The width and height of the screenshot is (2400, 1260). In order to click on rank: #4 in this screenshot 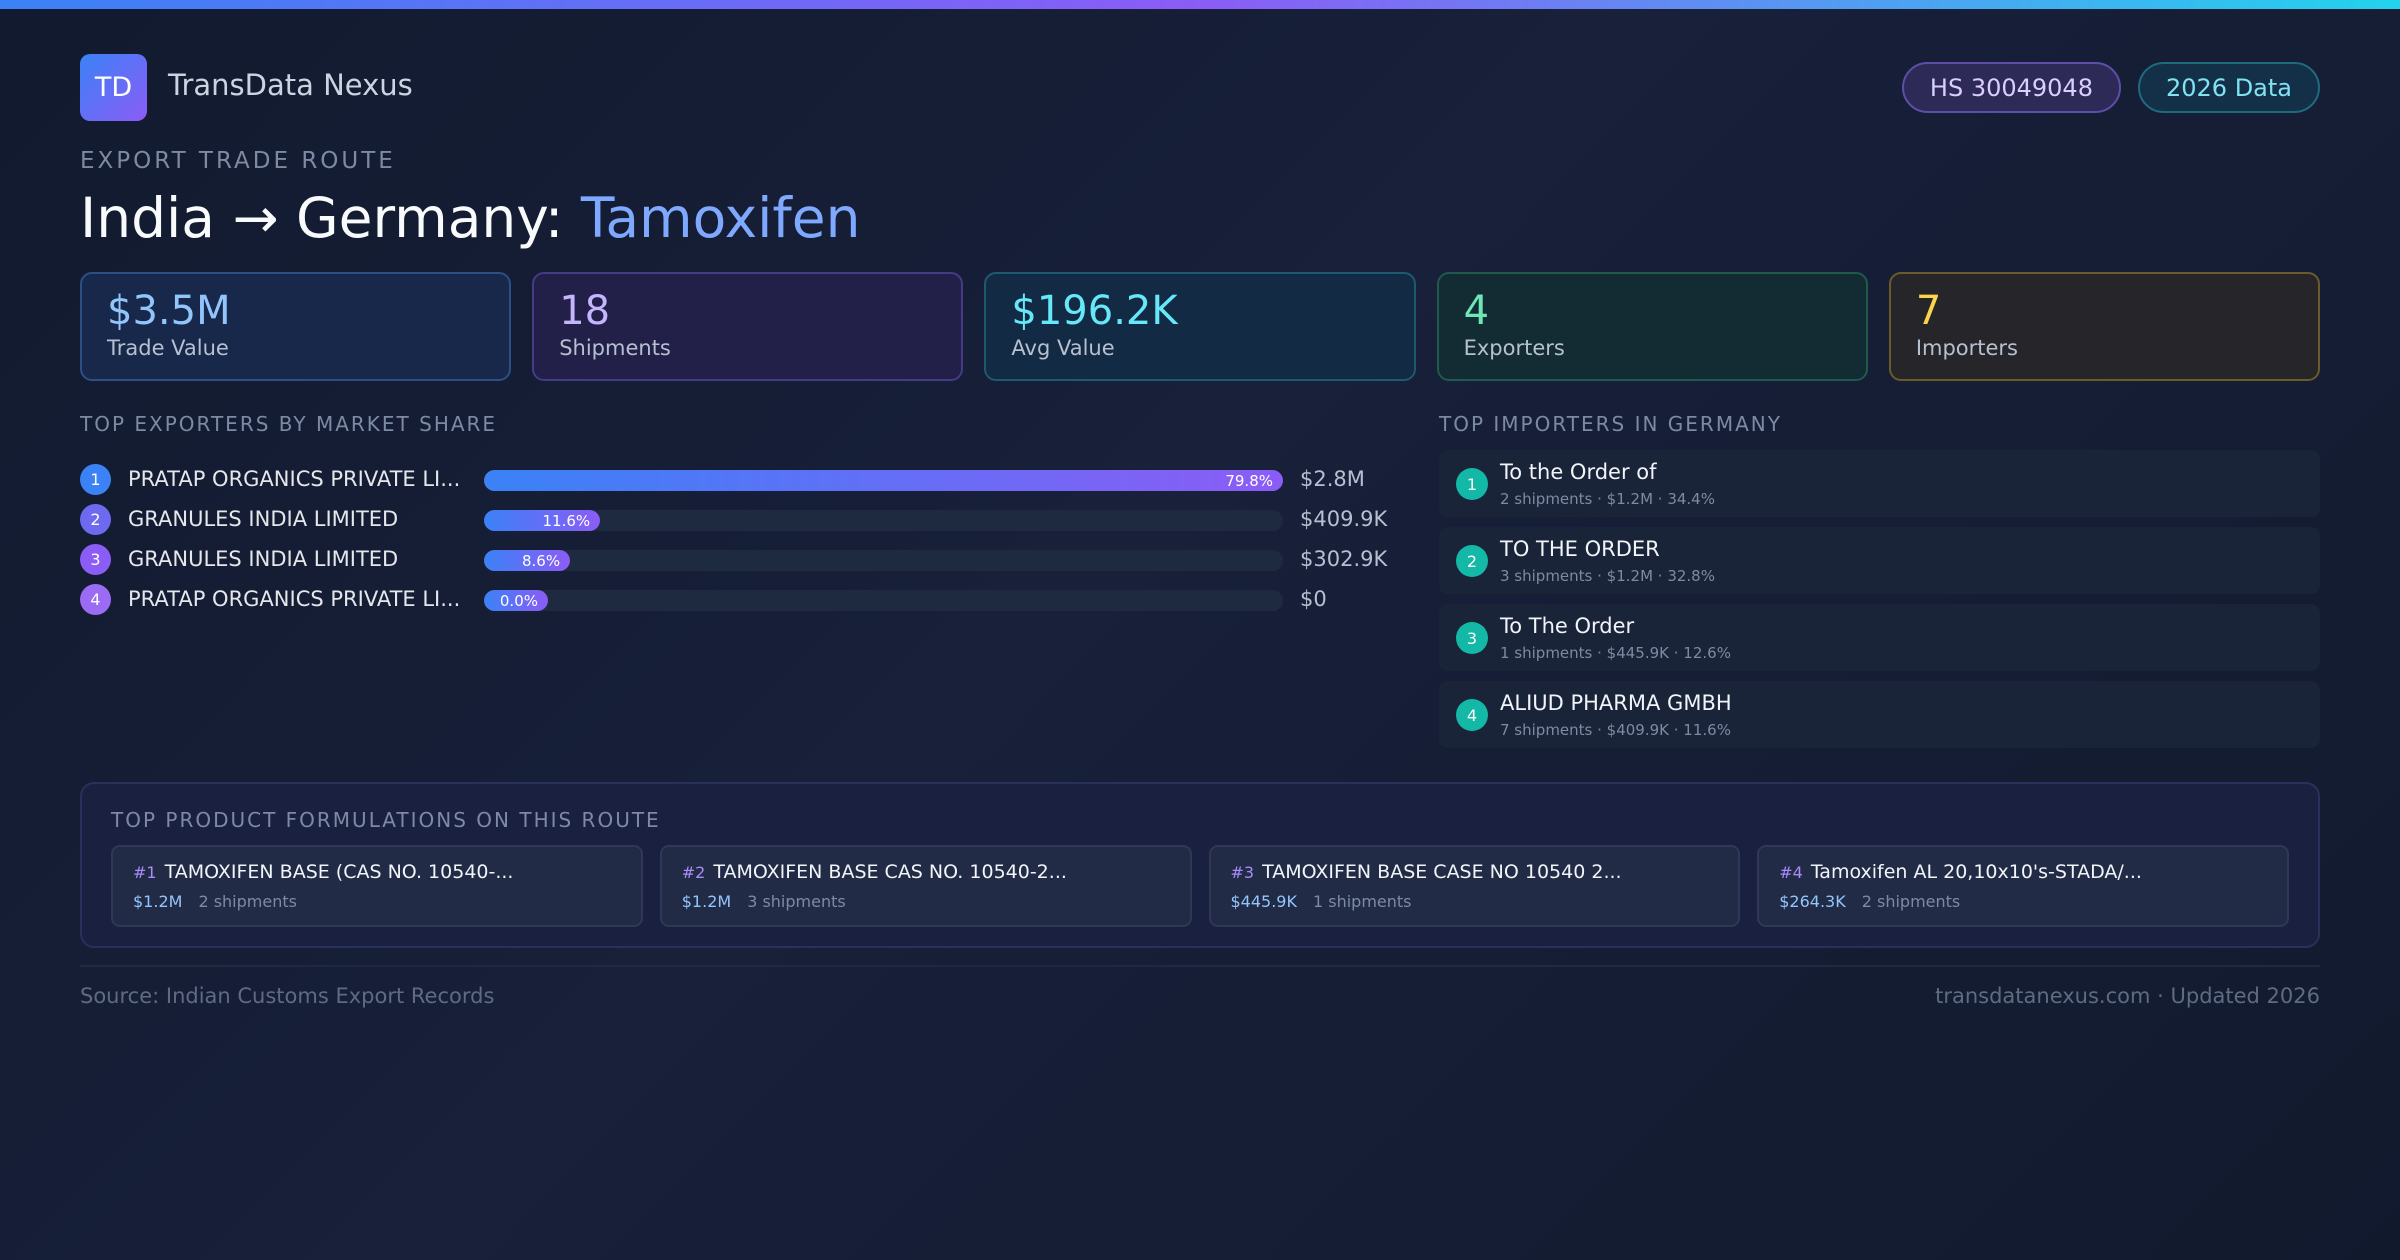, I will do `click(1791, 872)`.